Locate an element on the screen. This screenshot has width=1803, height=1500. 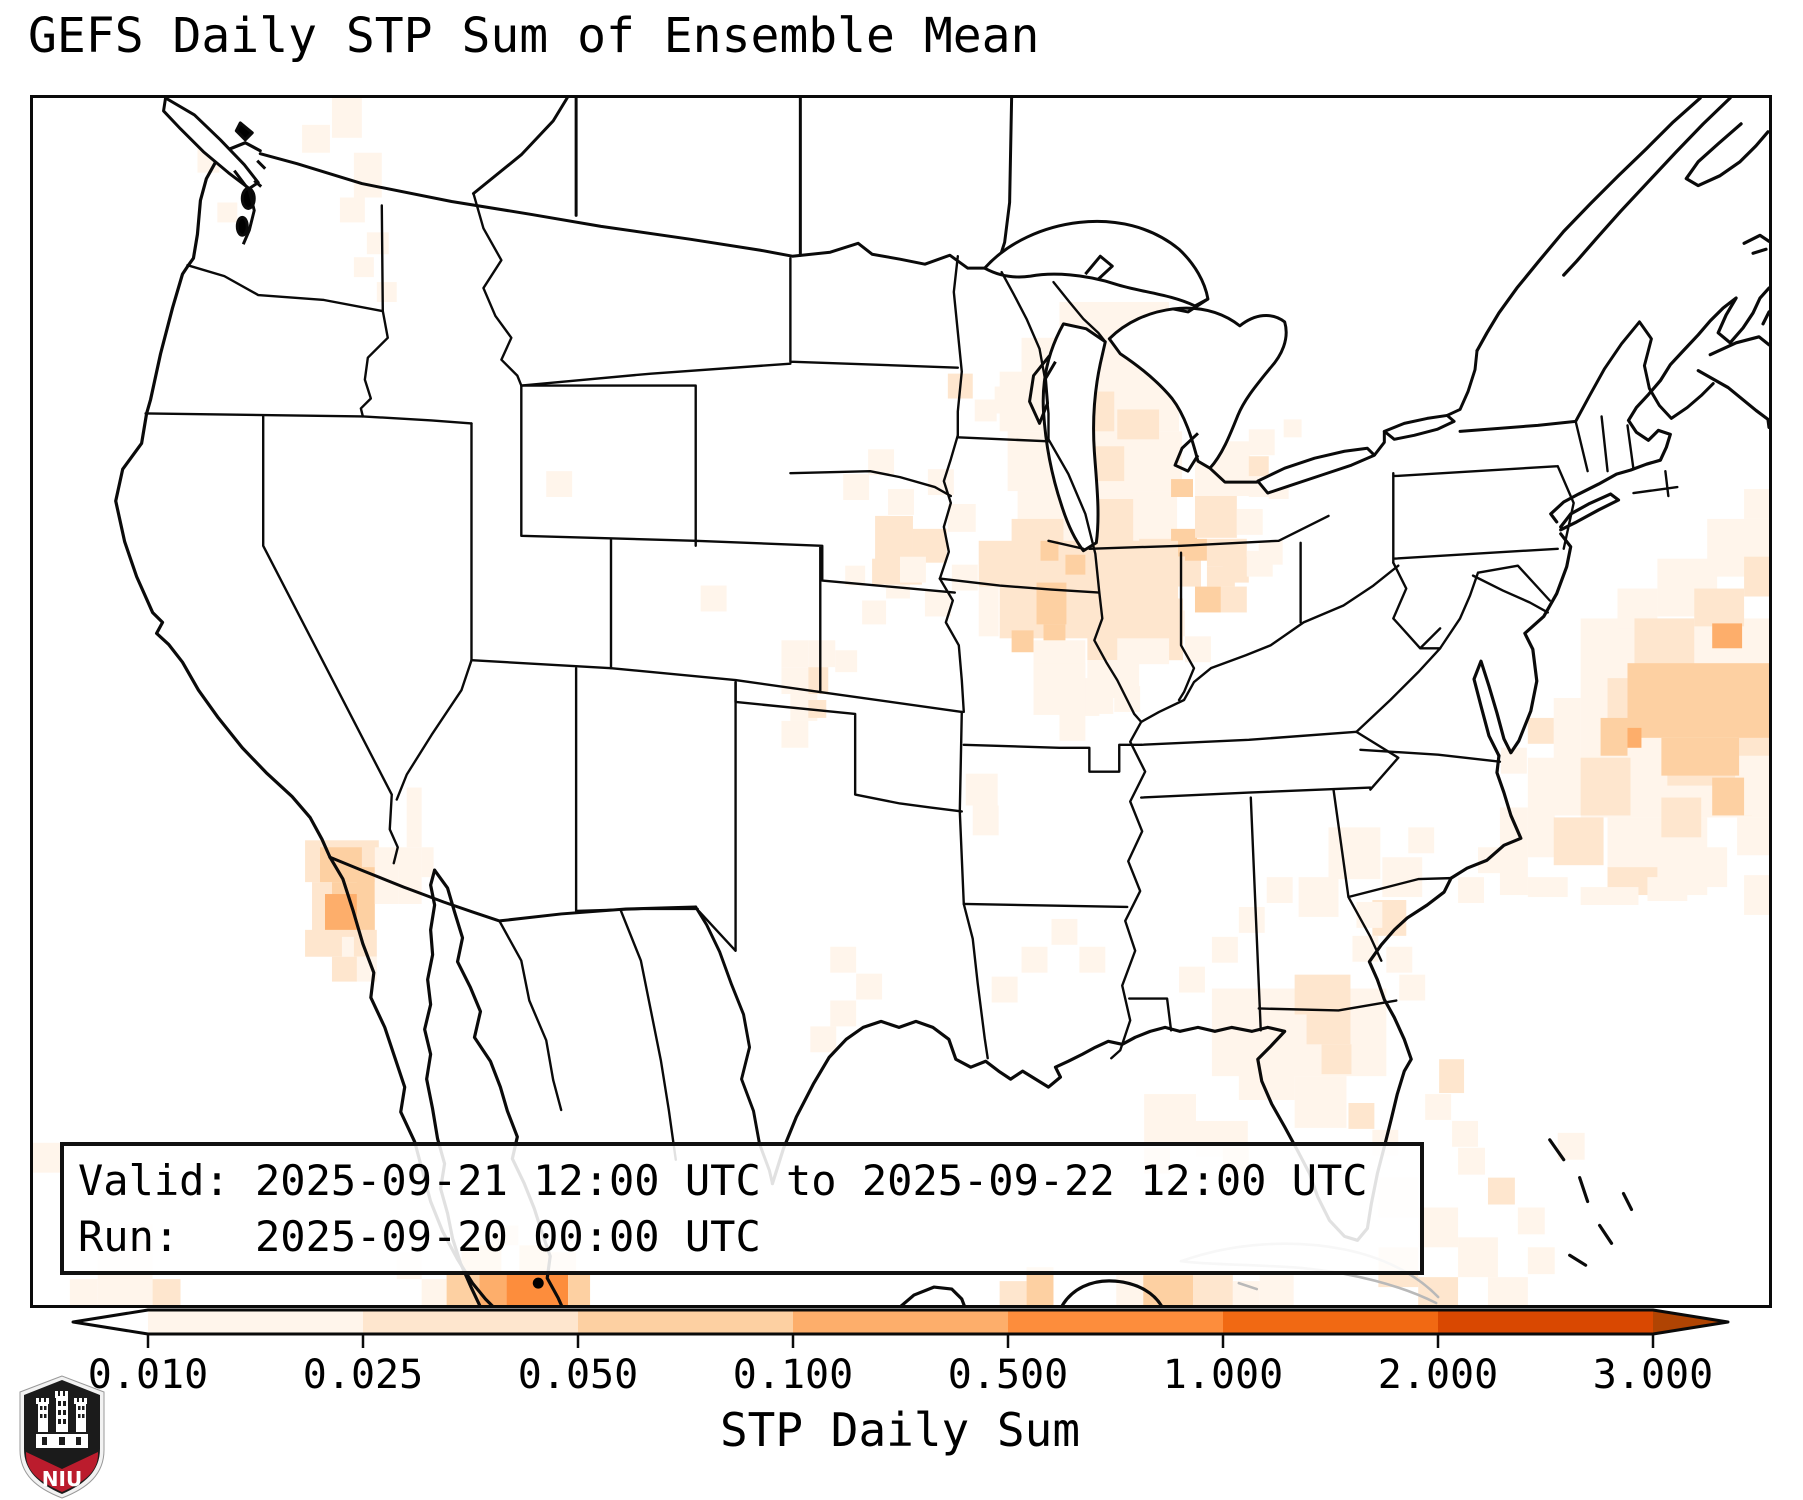
page-title: GEFS Daily STP Sum of Ensemble Mean is located at coordinates (534, 36).